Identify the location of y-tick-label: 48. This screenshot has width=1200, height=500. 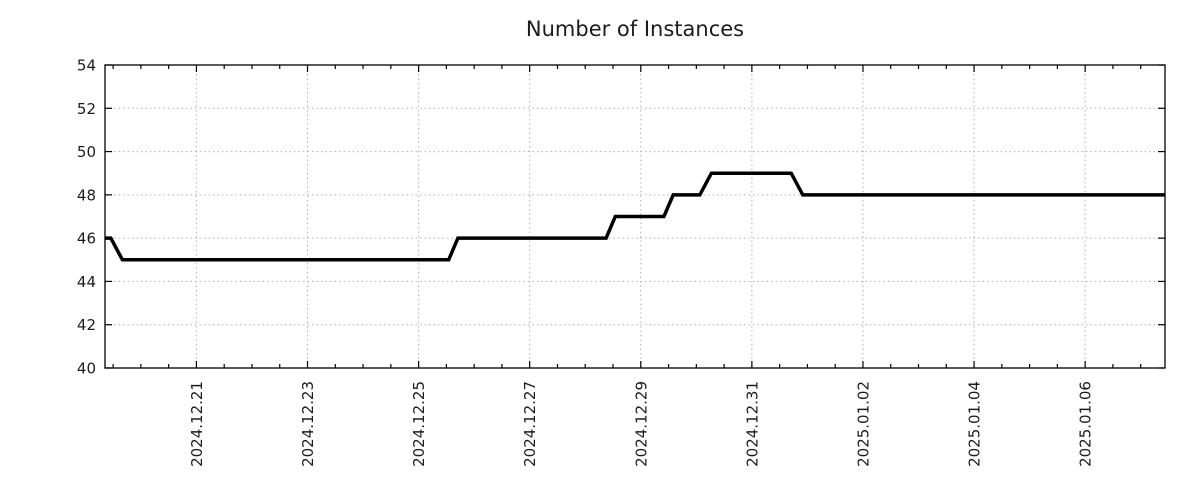
(86, 195).